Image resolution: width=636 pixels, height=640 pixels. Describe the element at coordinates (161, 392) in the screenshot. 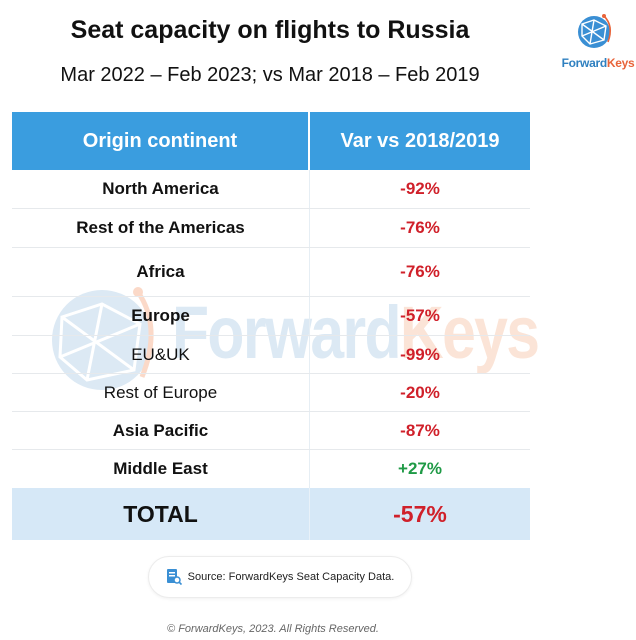

I see `origin-cell: Rest of Europe` at that location.